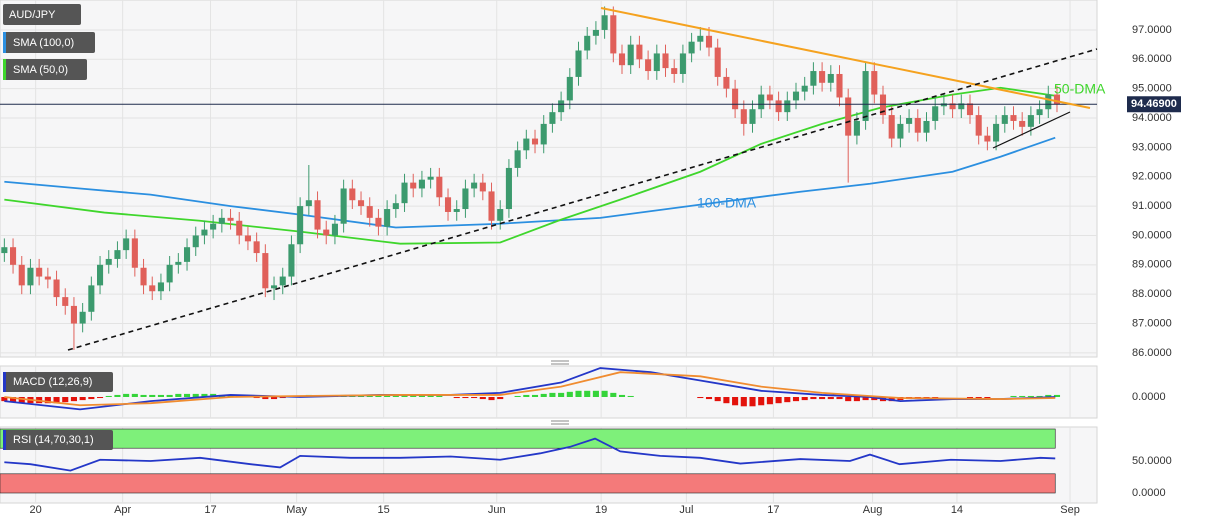 Image resolution: width=1207 pixels, height=521 pixels. Describe the element at coordinates (43, 43) in the screenshot. I see `legend-label: SMA (100,0)` at that location.